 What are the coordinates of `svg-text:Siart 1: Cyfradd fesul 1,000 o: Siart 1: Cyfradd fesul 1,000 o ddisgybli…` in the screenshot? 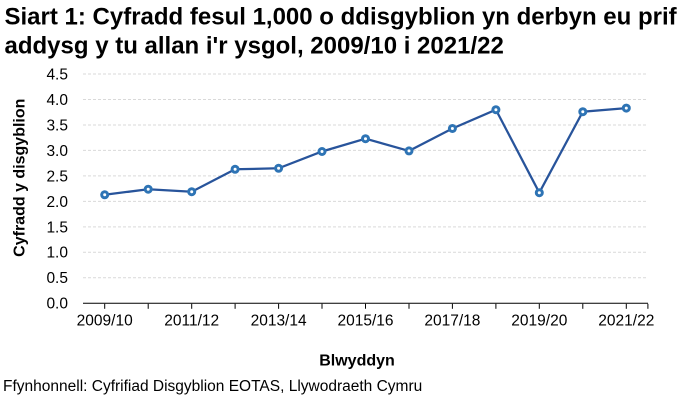 It's located at (341, 16).